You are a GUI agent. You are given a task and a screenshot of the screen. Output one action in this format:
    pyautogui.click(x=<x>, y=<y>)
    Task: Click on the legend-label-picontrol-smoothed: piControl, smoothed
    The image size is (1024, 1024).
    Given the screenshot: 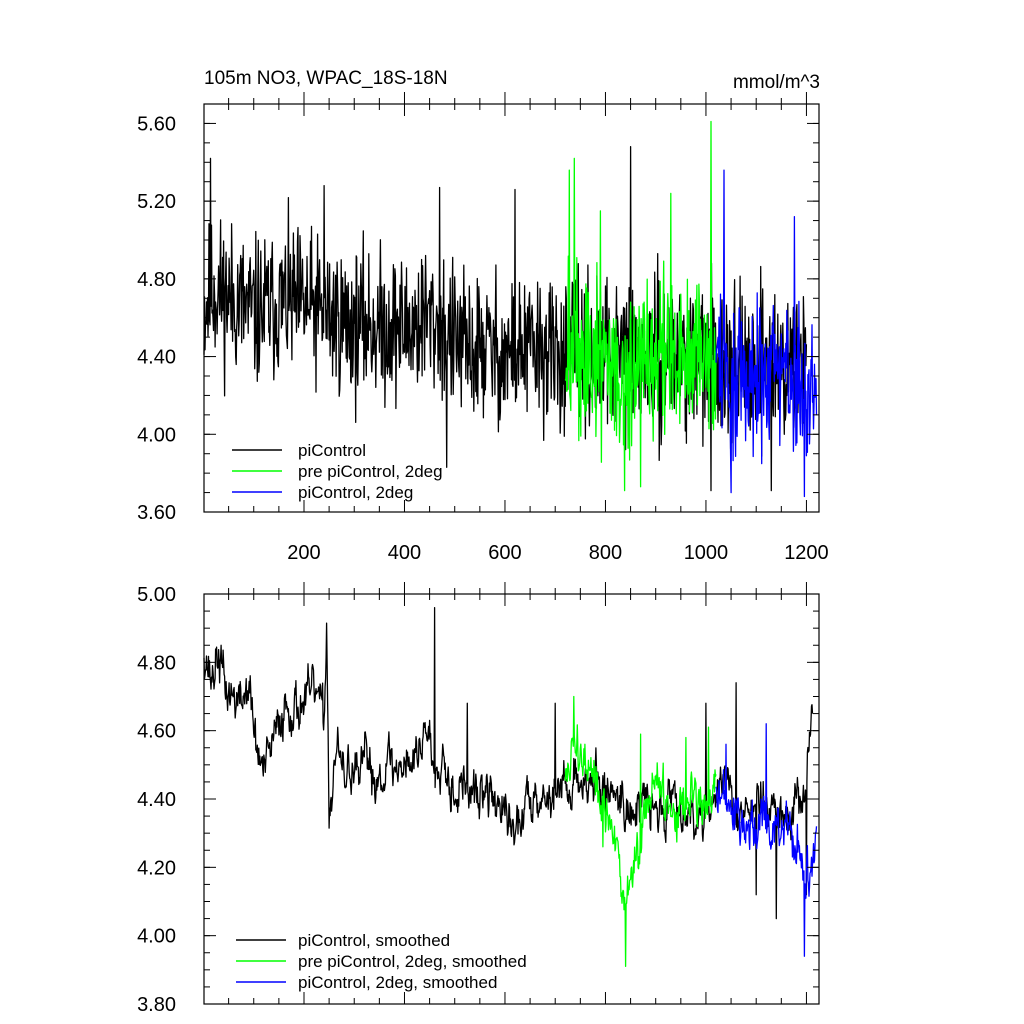 What is the action you would take?
    pyautogui.click(x=374, y=940)
    